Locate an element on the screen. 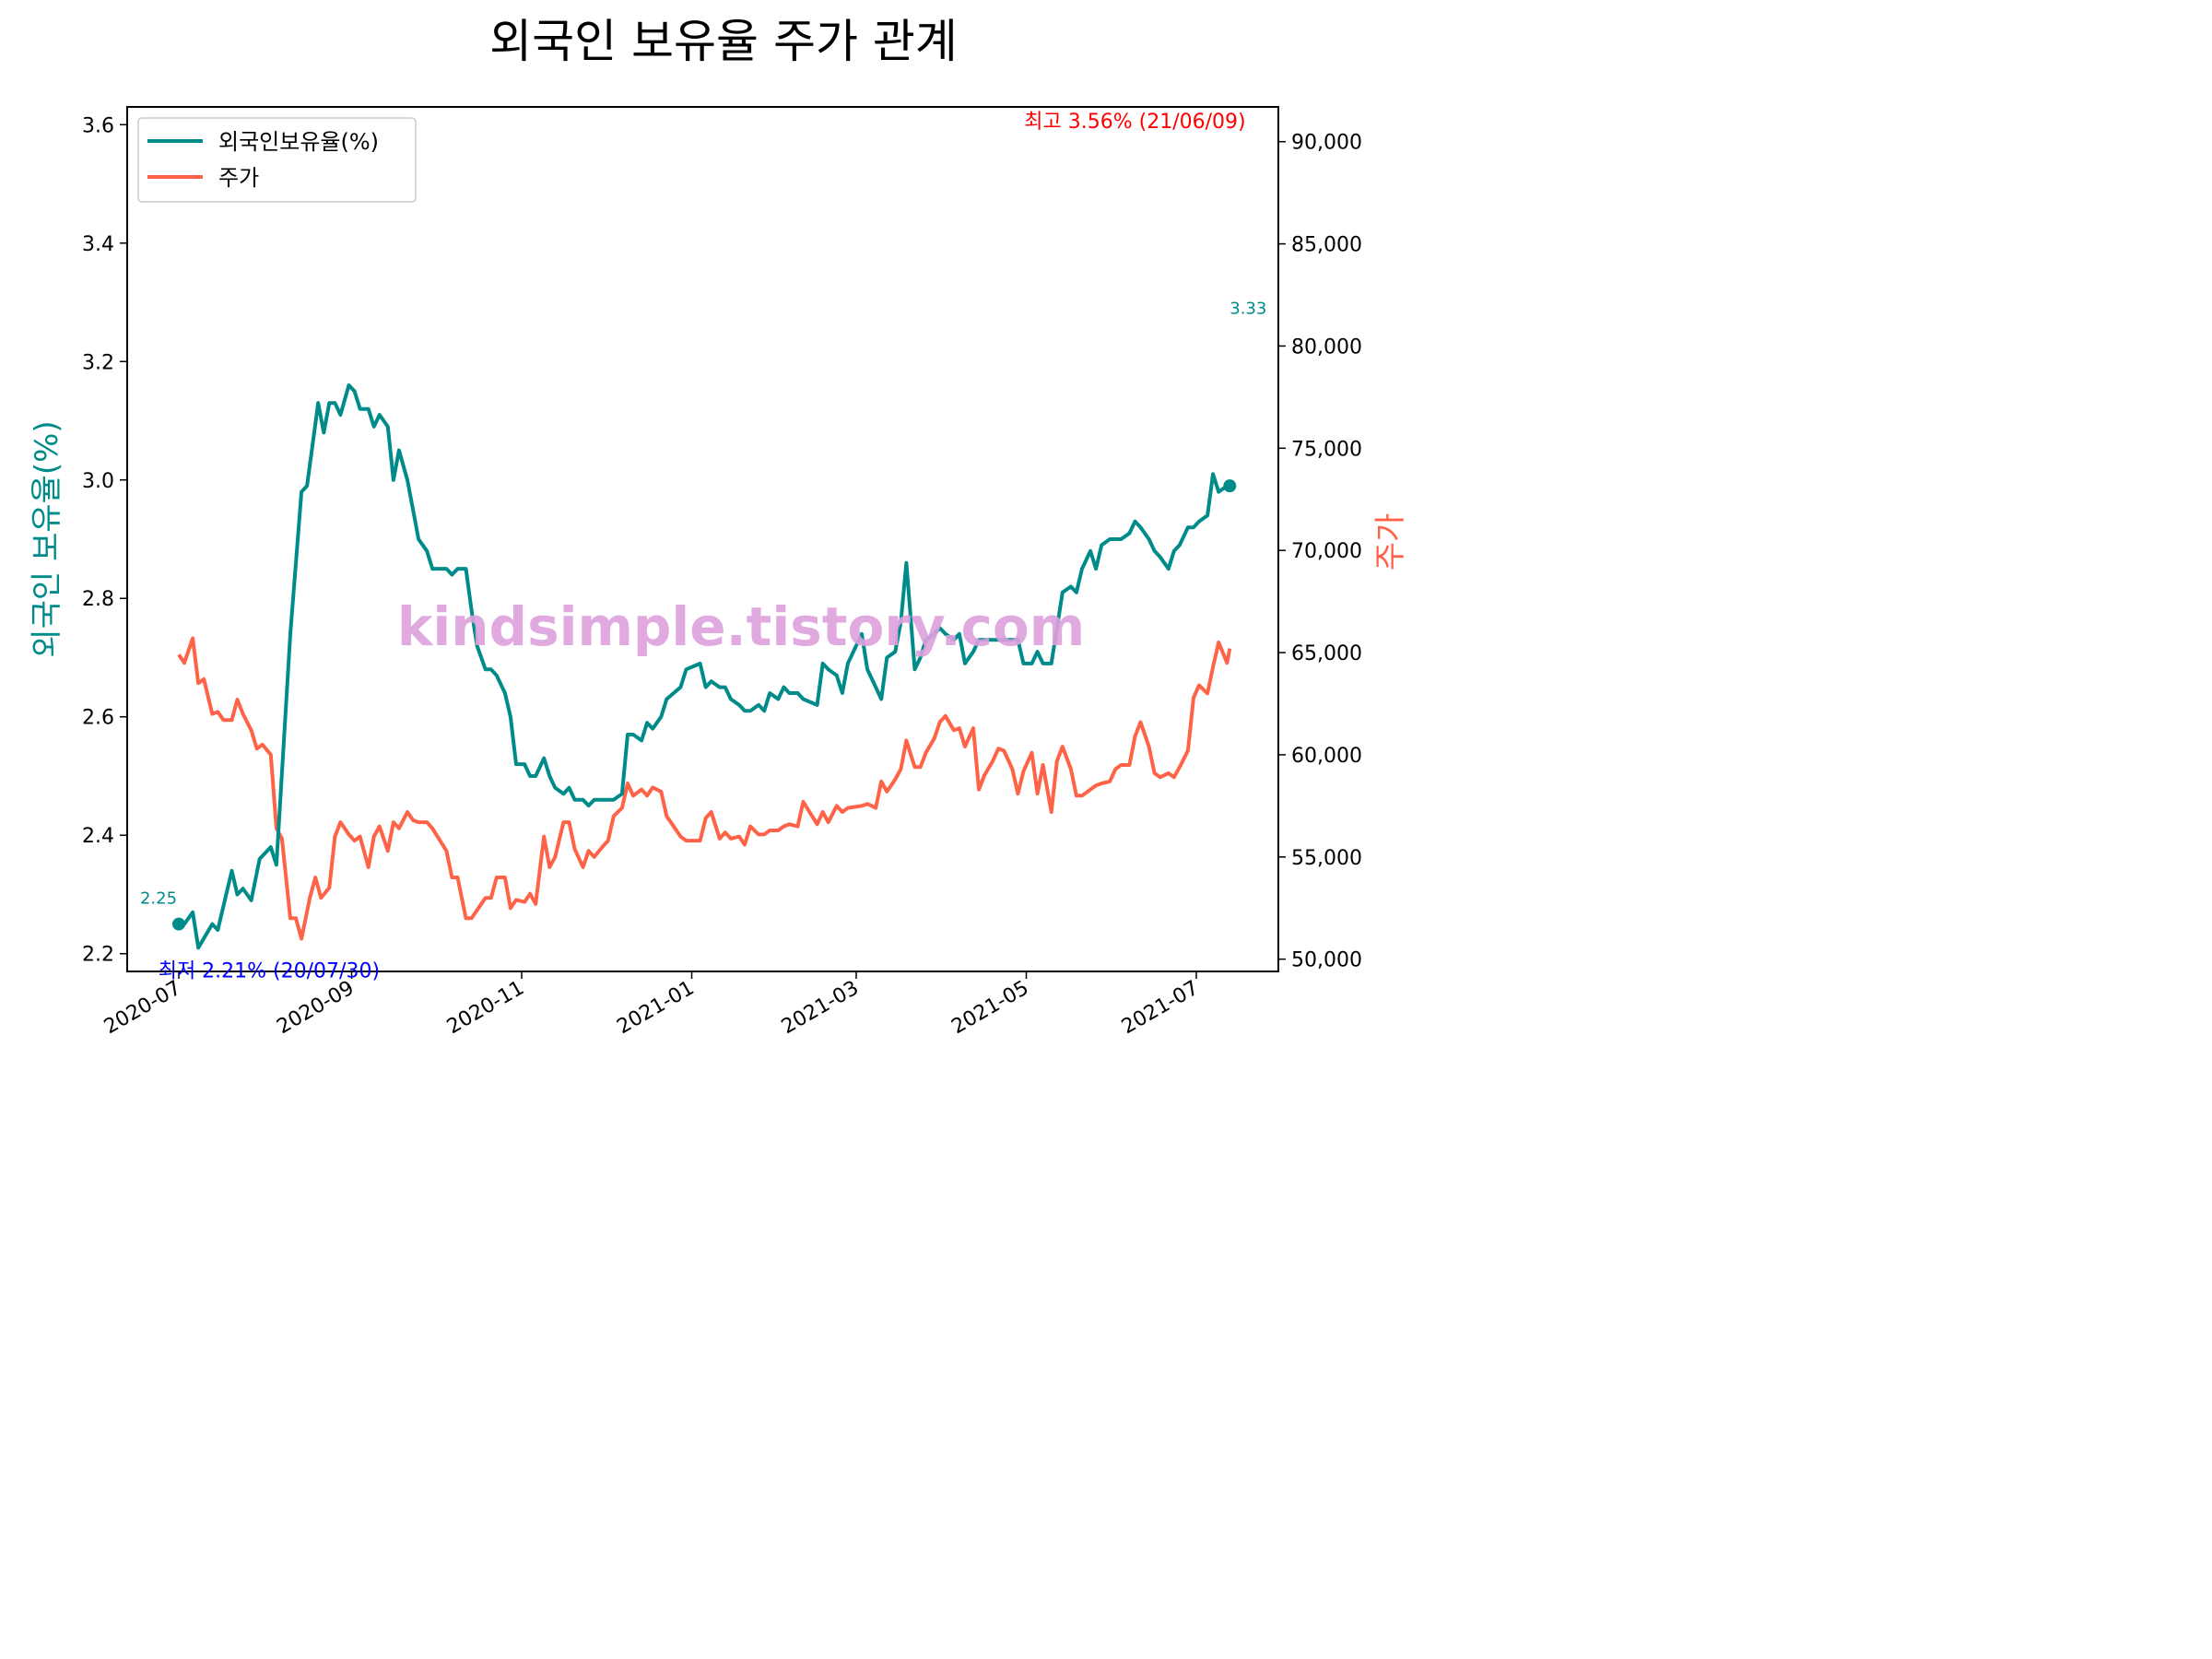  legend-label-1: 주가 is located at coordinates (238, 178).